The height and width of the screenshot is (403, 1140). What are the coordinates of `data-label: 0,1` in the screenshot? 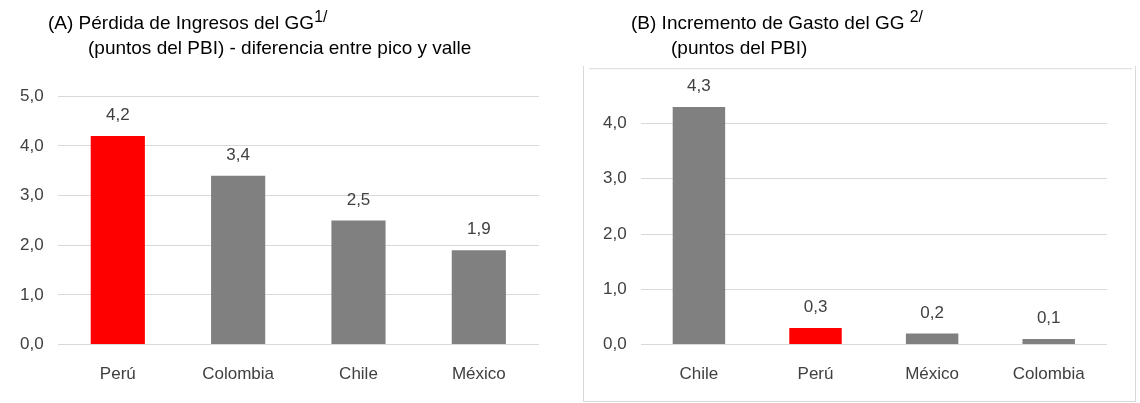 It's located at (1048, 318).